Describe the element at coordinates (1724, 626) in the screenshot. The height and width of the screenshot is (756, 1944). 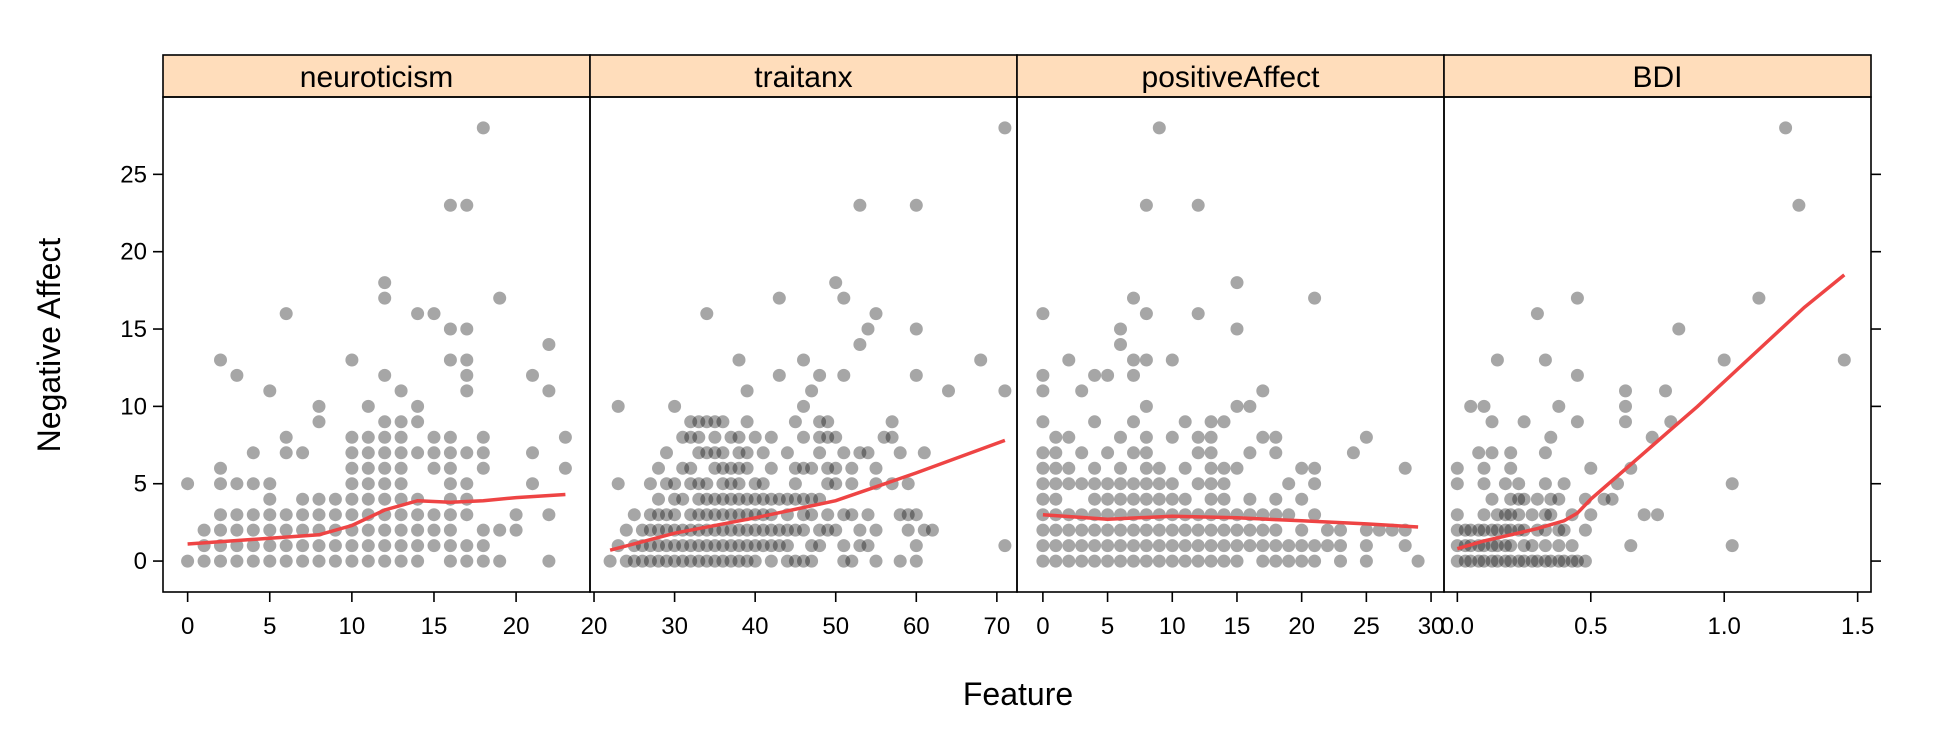
I see `x-tick-label: 1.0` at that location.